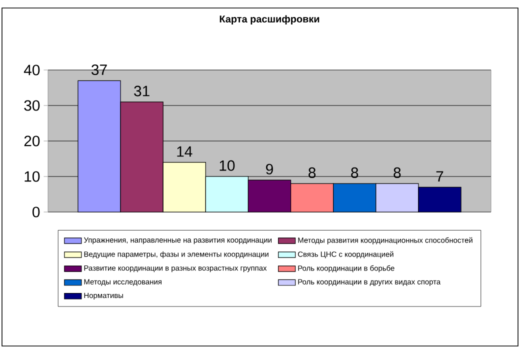 This screenshot has height=348, width=526. What do you see at coordinates (269, 169) in the screenshot?
I see `data-label: 9` at bounding box center [269, 169].